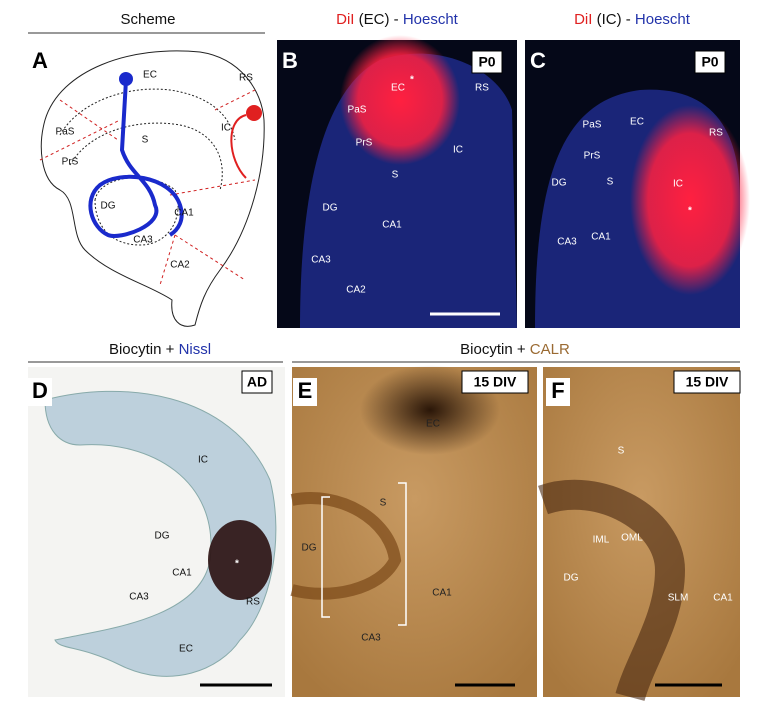  Describe the element at coordinates (632, 538) in the screenshot. I see `region-label: OML` at that location.